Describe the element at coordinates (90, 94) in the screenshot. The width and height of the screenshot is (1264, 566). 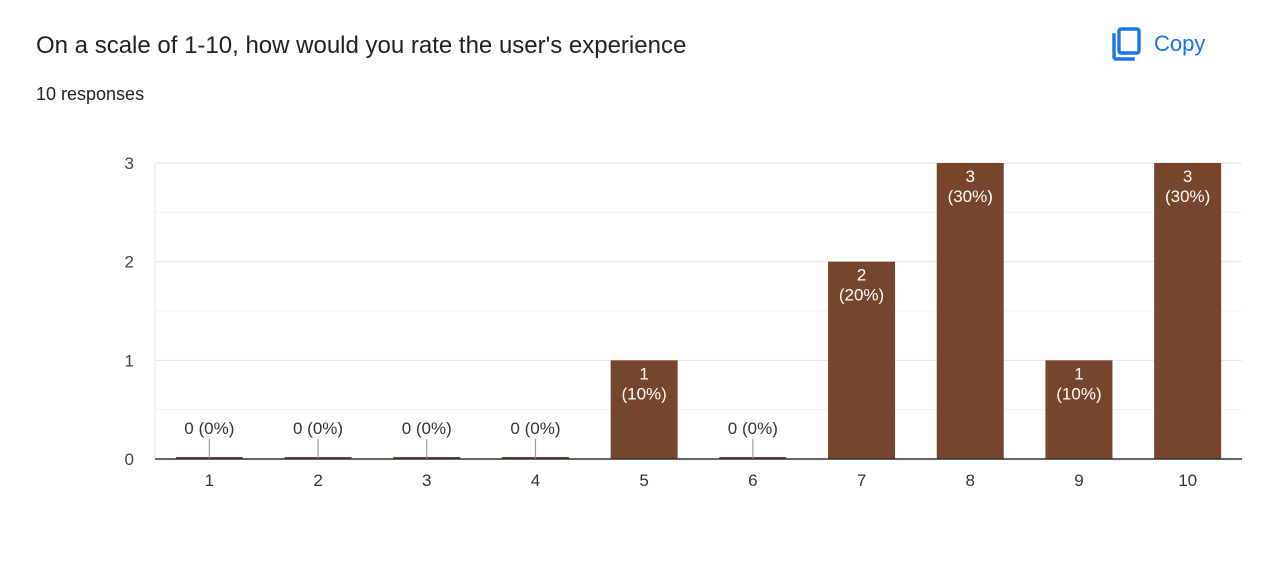
I see `response-count: 10 responses` at that location.